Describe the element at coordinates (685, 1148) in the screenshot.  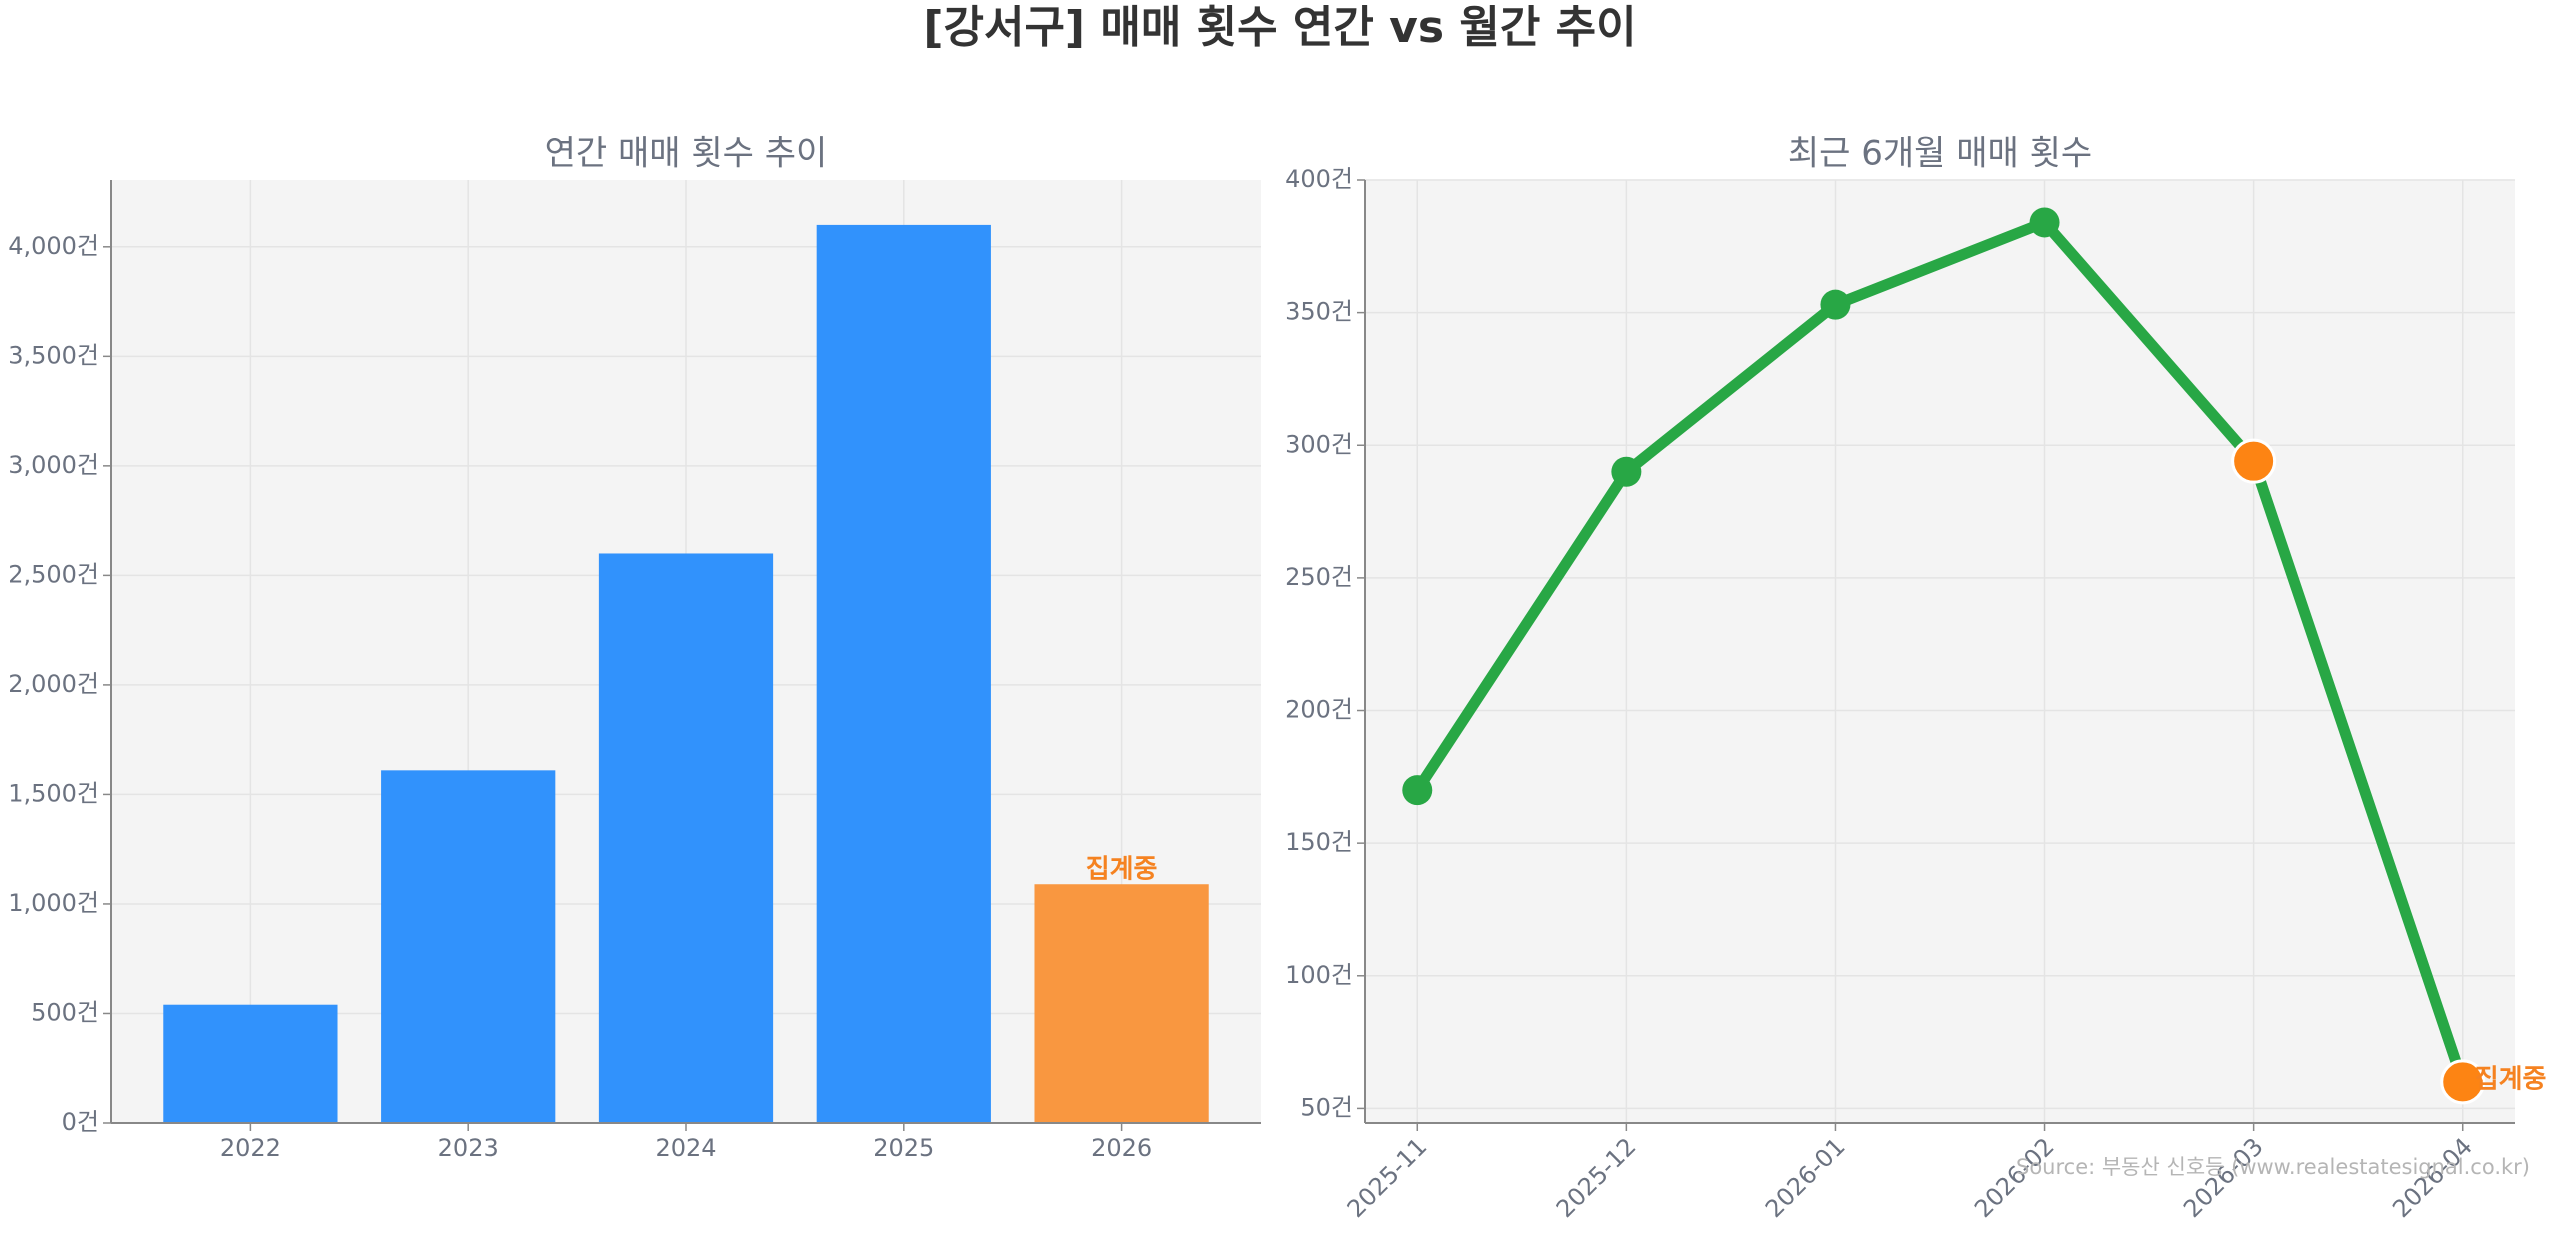
I see `x-tick-label: 2024` at that location.